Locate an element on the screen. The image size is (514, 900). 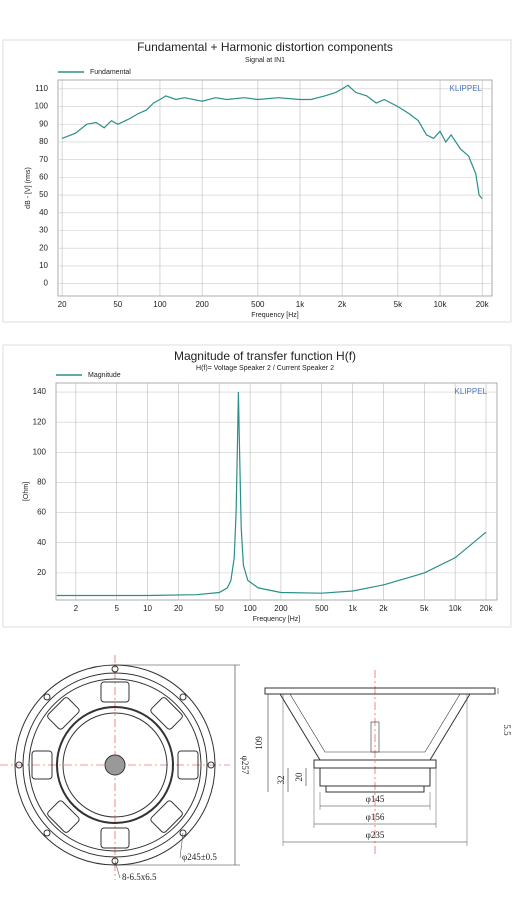
y-tick-label: 110 is located at coordinates (41, 88).